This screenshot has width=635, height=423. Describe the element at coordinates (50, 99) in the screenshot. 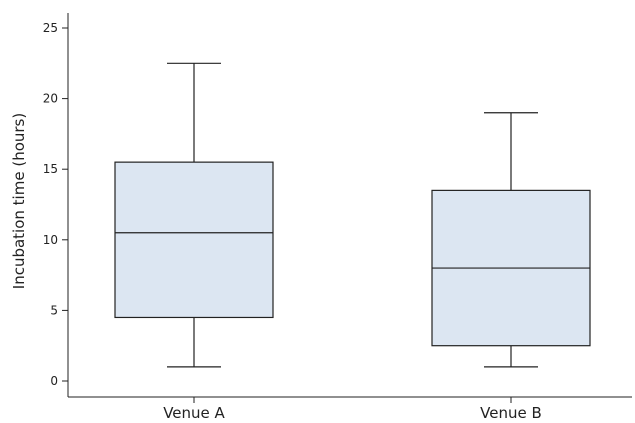

I see `y-tick-label: 20` at that location.